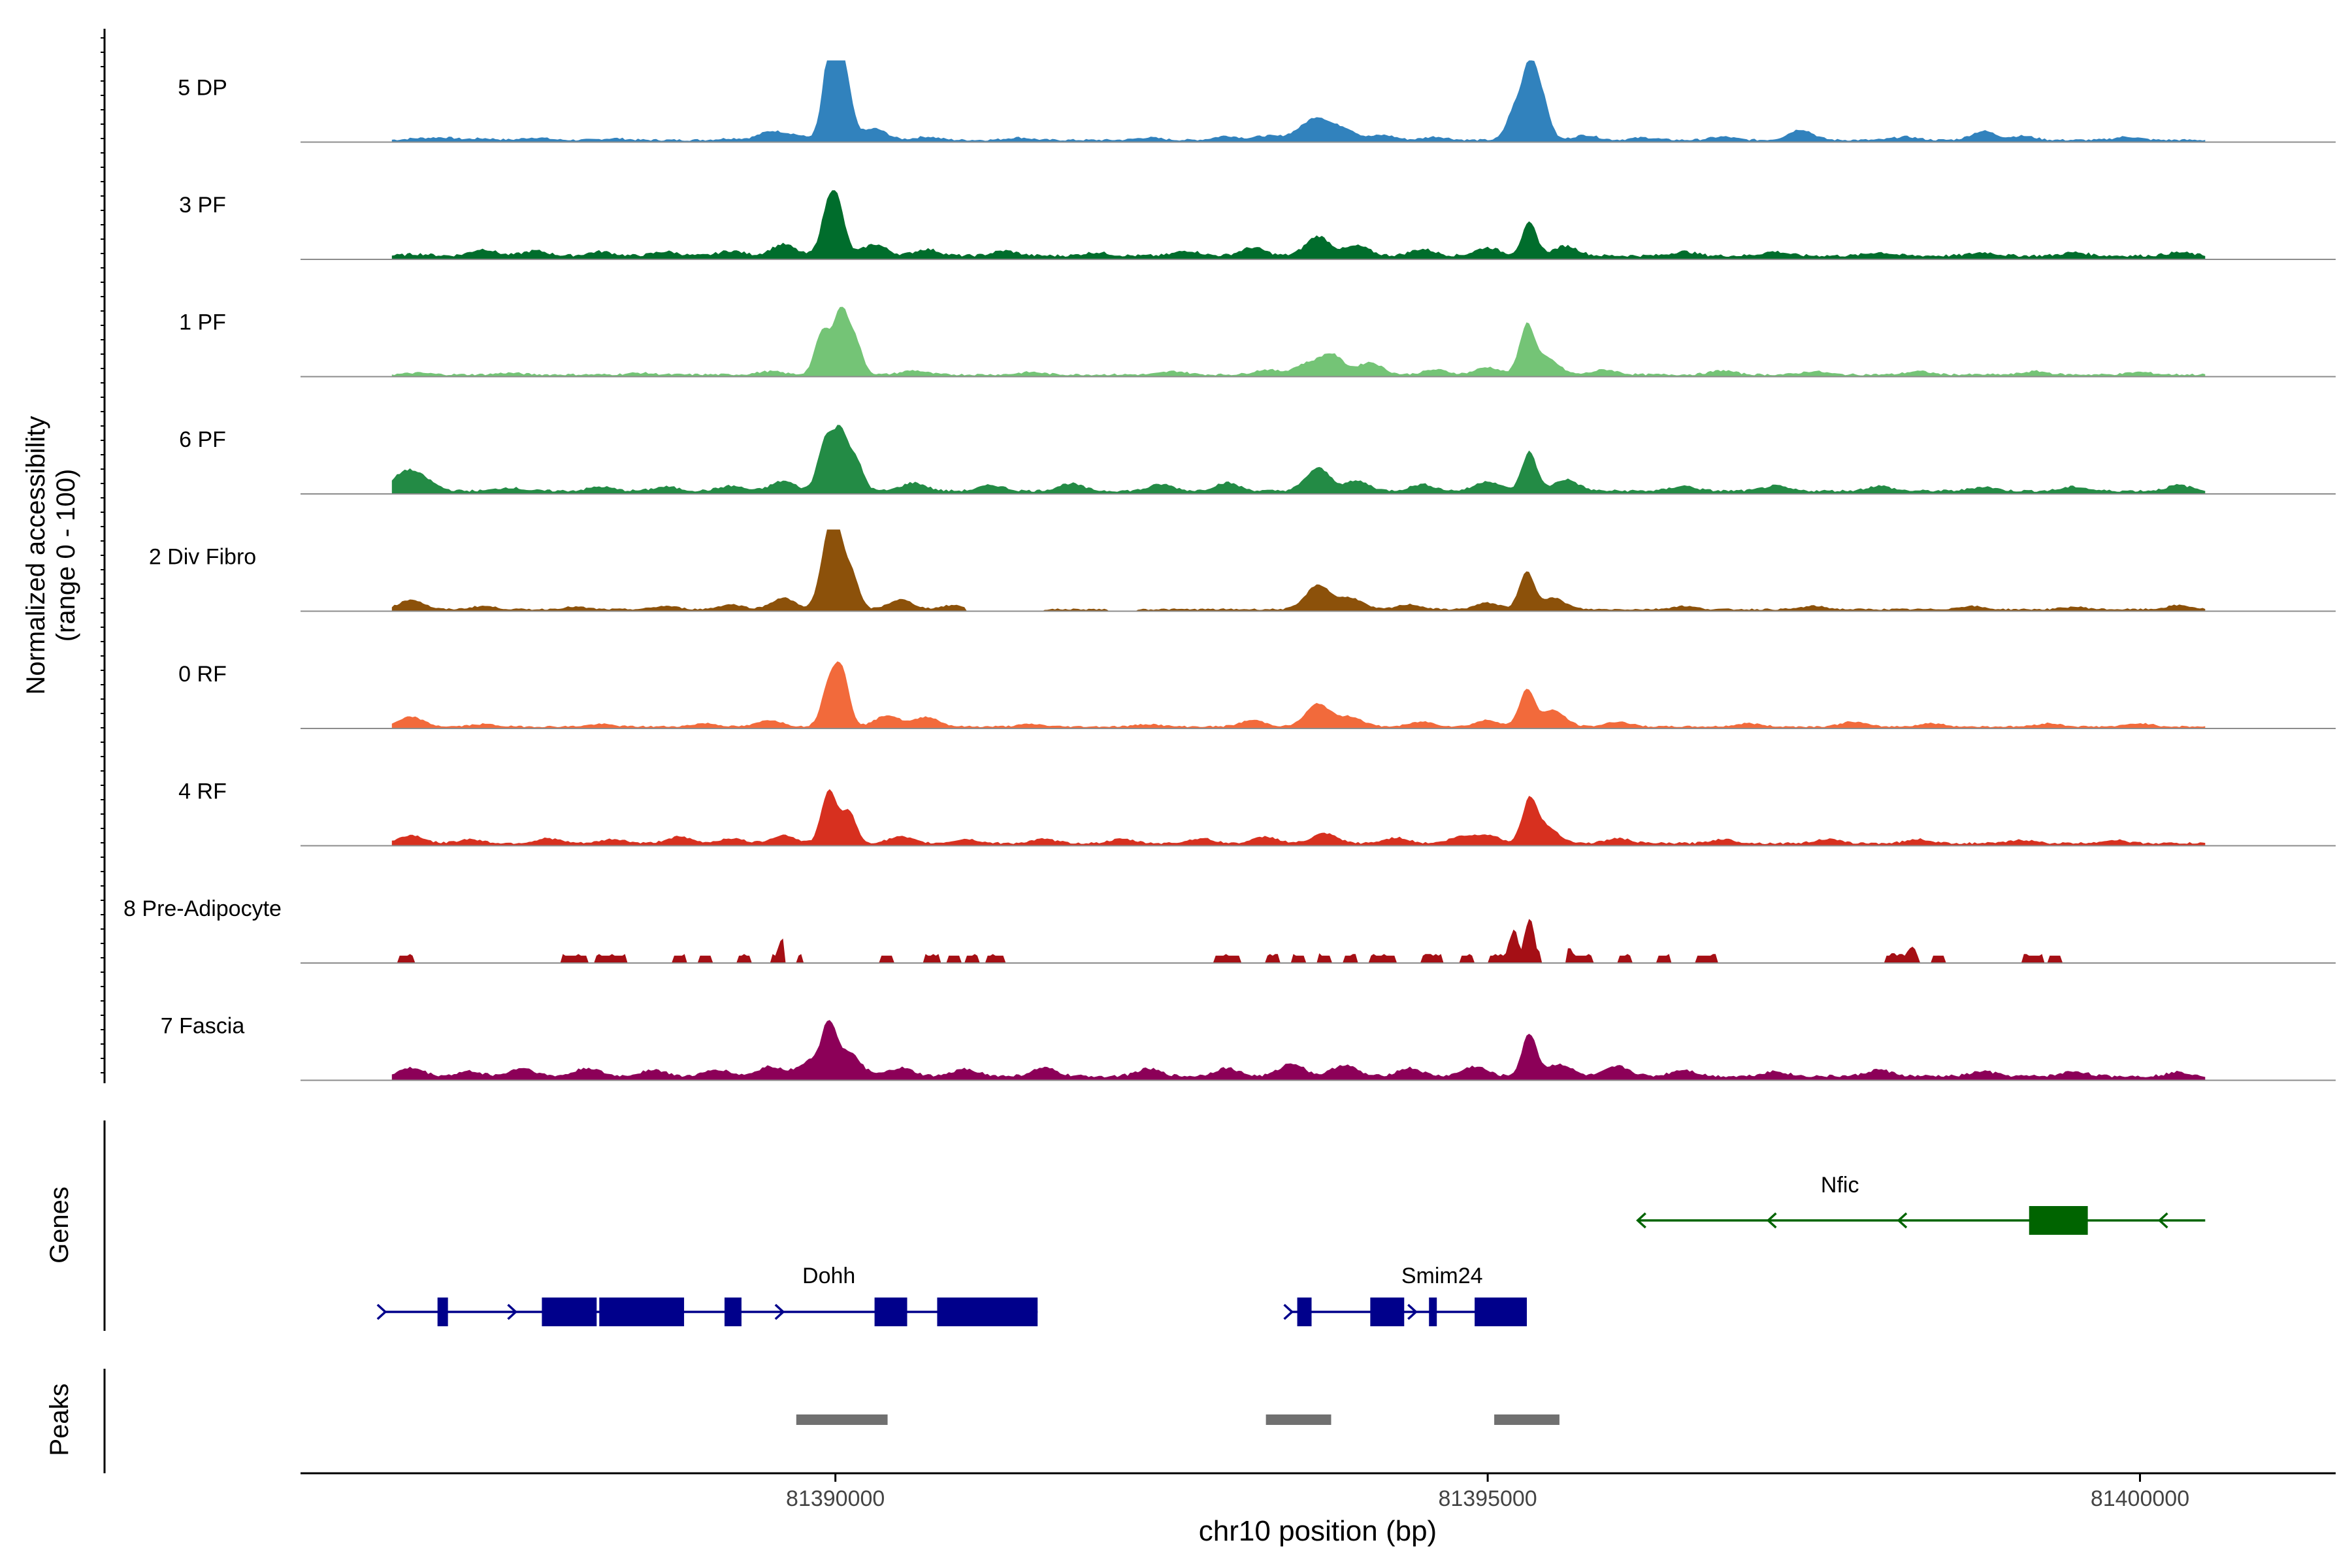 This screenshot has height=1568, width=2352. I want to click on y-axis-label-line2: (range 0 - 100), so click(66, 555).